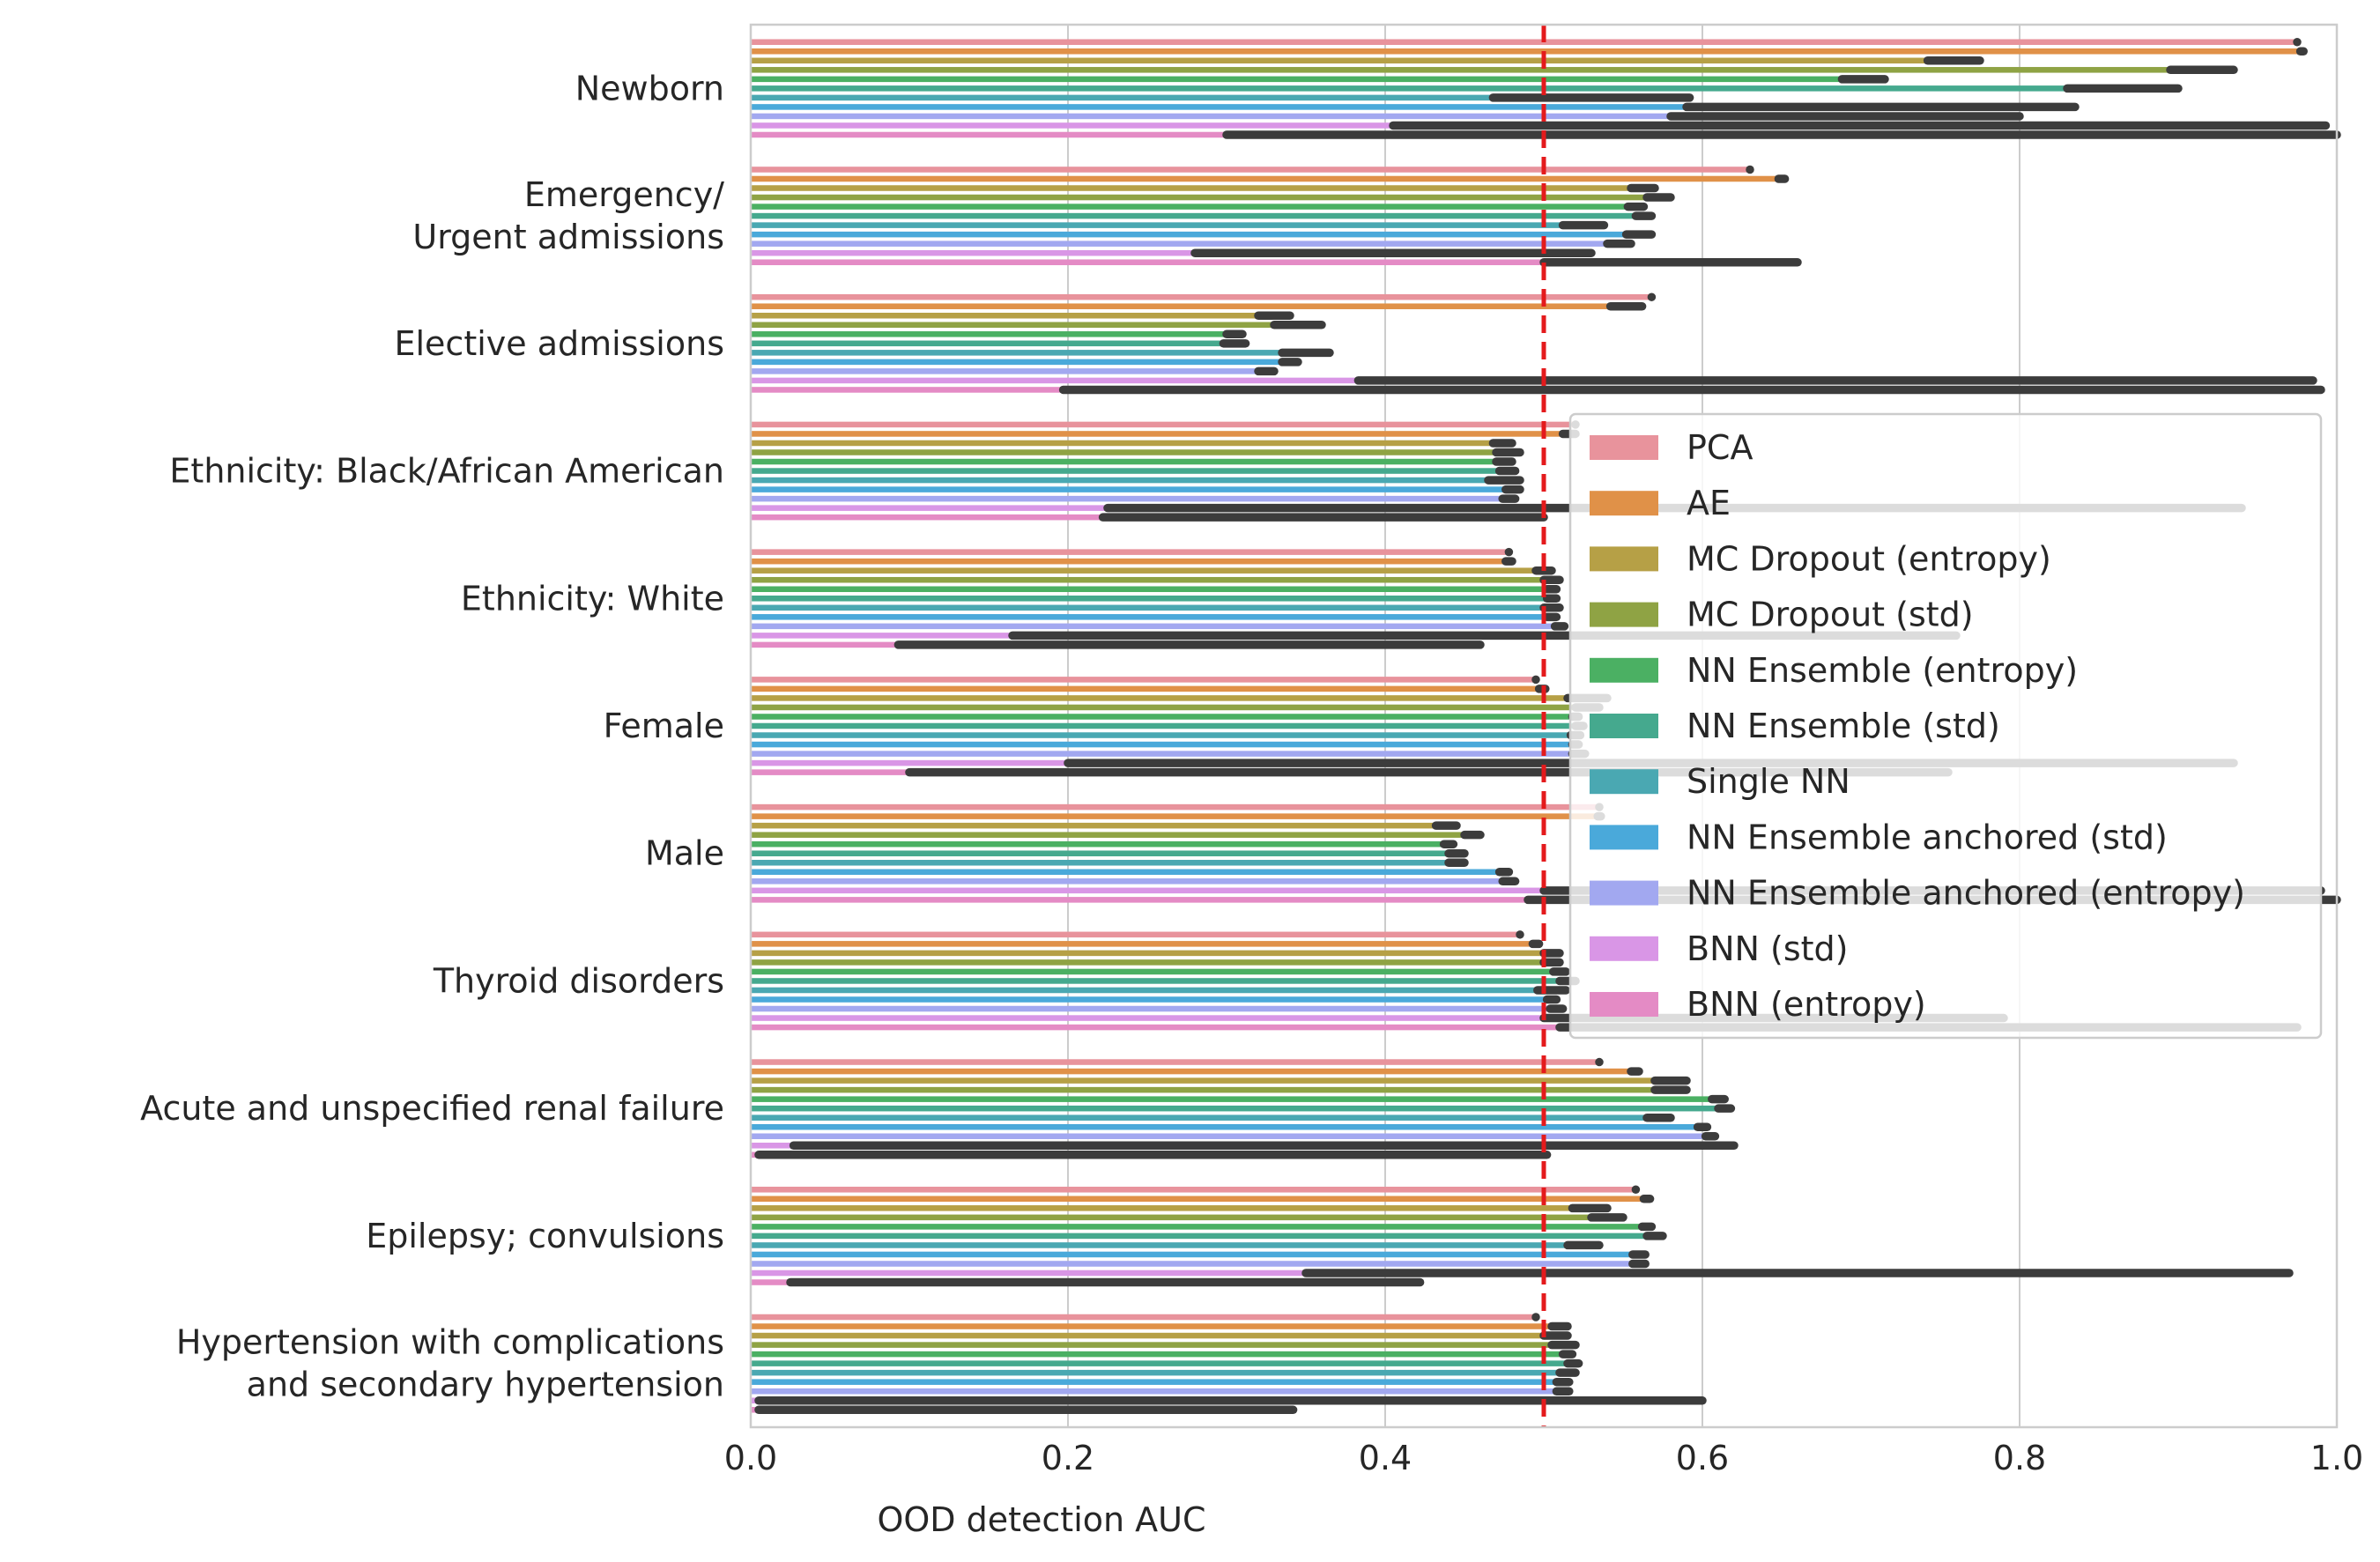 This screenshot has width=2380, height=1562. What do you see at coordinates (1385, 1458) in the screenshot?
I see `x-tick-label: 0.4` at bounding box center [1385, 1458].